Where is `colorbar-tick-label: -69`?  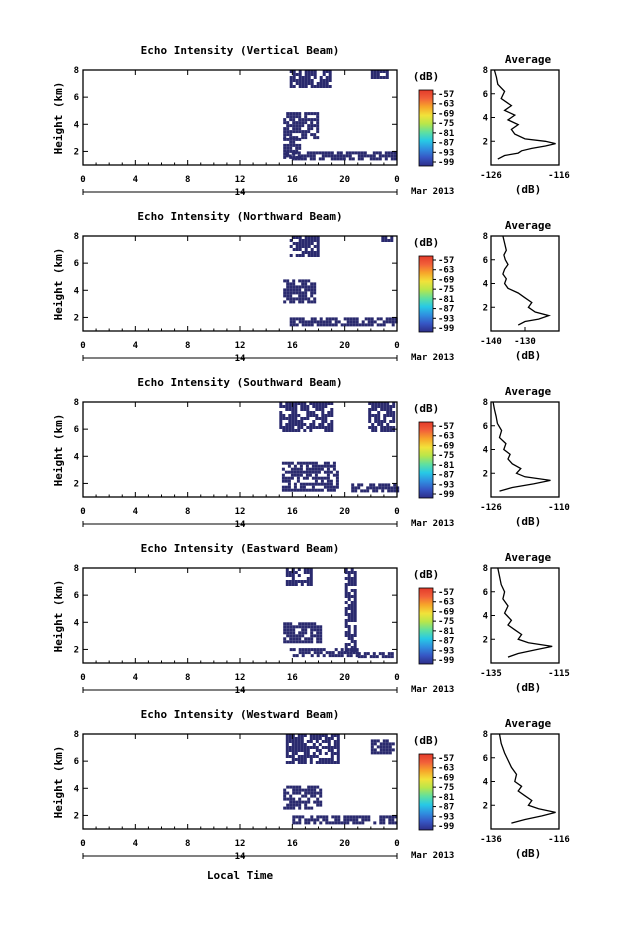
colorbar-tick-label: -69 is located at coordinates (446, 778).